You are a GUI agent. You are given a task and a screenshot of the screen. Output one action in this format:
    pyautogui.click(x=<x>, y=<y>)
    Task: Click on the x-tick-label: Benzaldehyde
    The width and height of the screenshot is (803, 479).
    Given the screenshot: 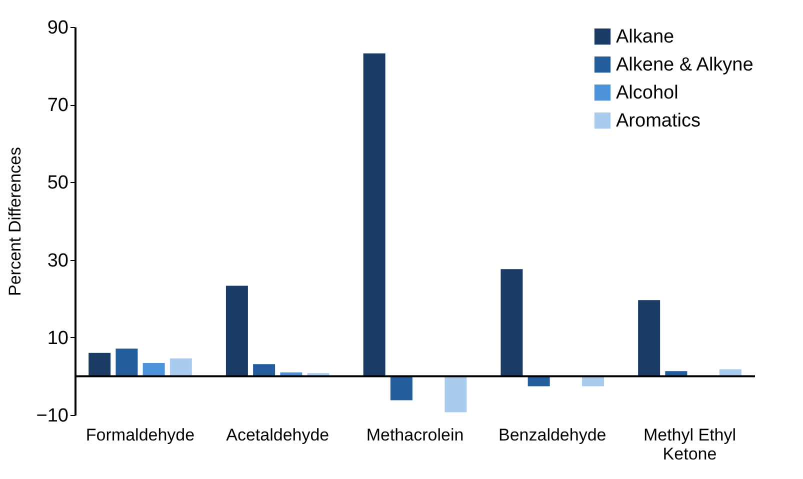 What is the action you would take?
    pyautogui.click(x=552, y=435)
    